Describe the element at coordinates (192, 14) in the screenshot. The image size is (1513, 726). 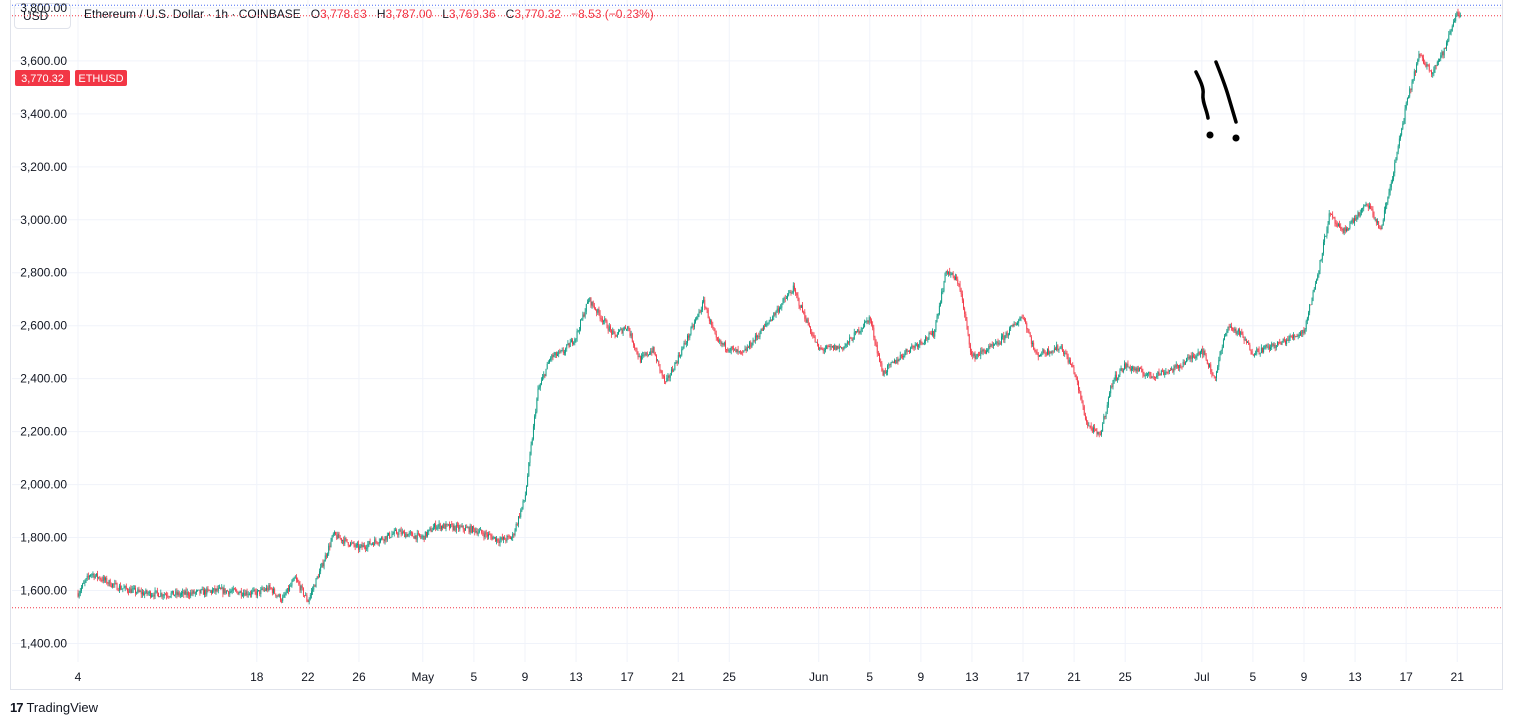
I see `symbol-description: Ethereum / U.S. Dollar · 1h · COINBASE` at that location.